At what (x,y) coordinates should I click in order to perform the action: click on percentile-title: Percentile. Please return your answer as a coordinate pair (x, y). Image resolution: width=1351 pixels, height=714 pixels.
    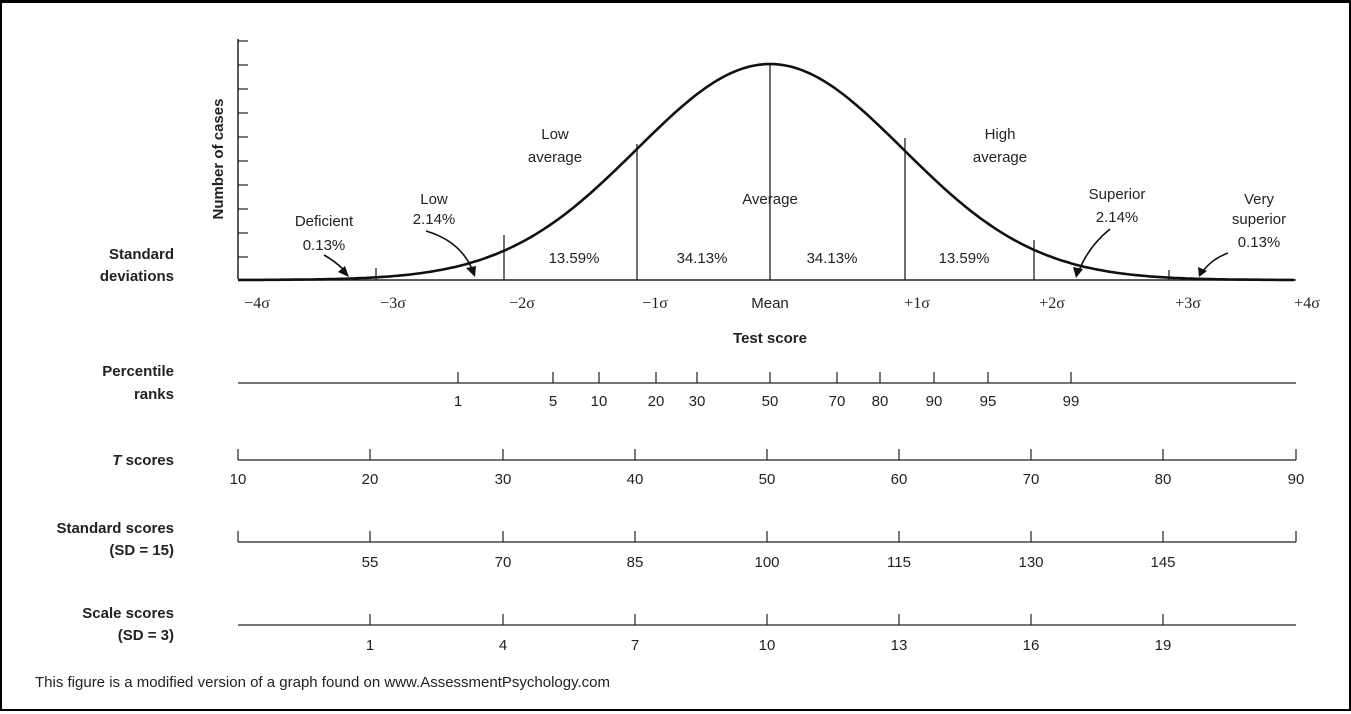
    Looking at the image, I should click on (138, 371).